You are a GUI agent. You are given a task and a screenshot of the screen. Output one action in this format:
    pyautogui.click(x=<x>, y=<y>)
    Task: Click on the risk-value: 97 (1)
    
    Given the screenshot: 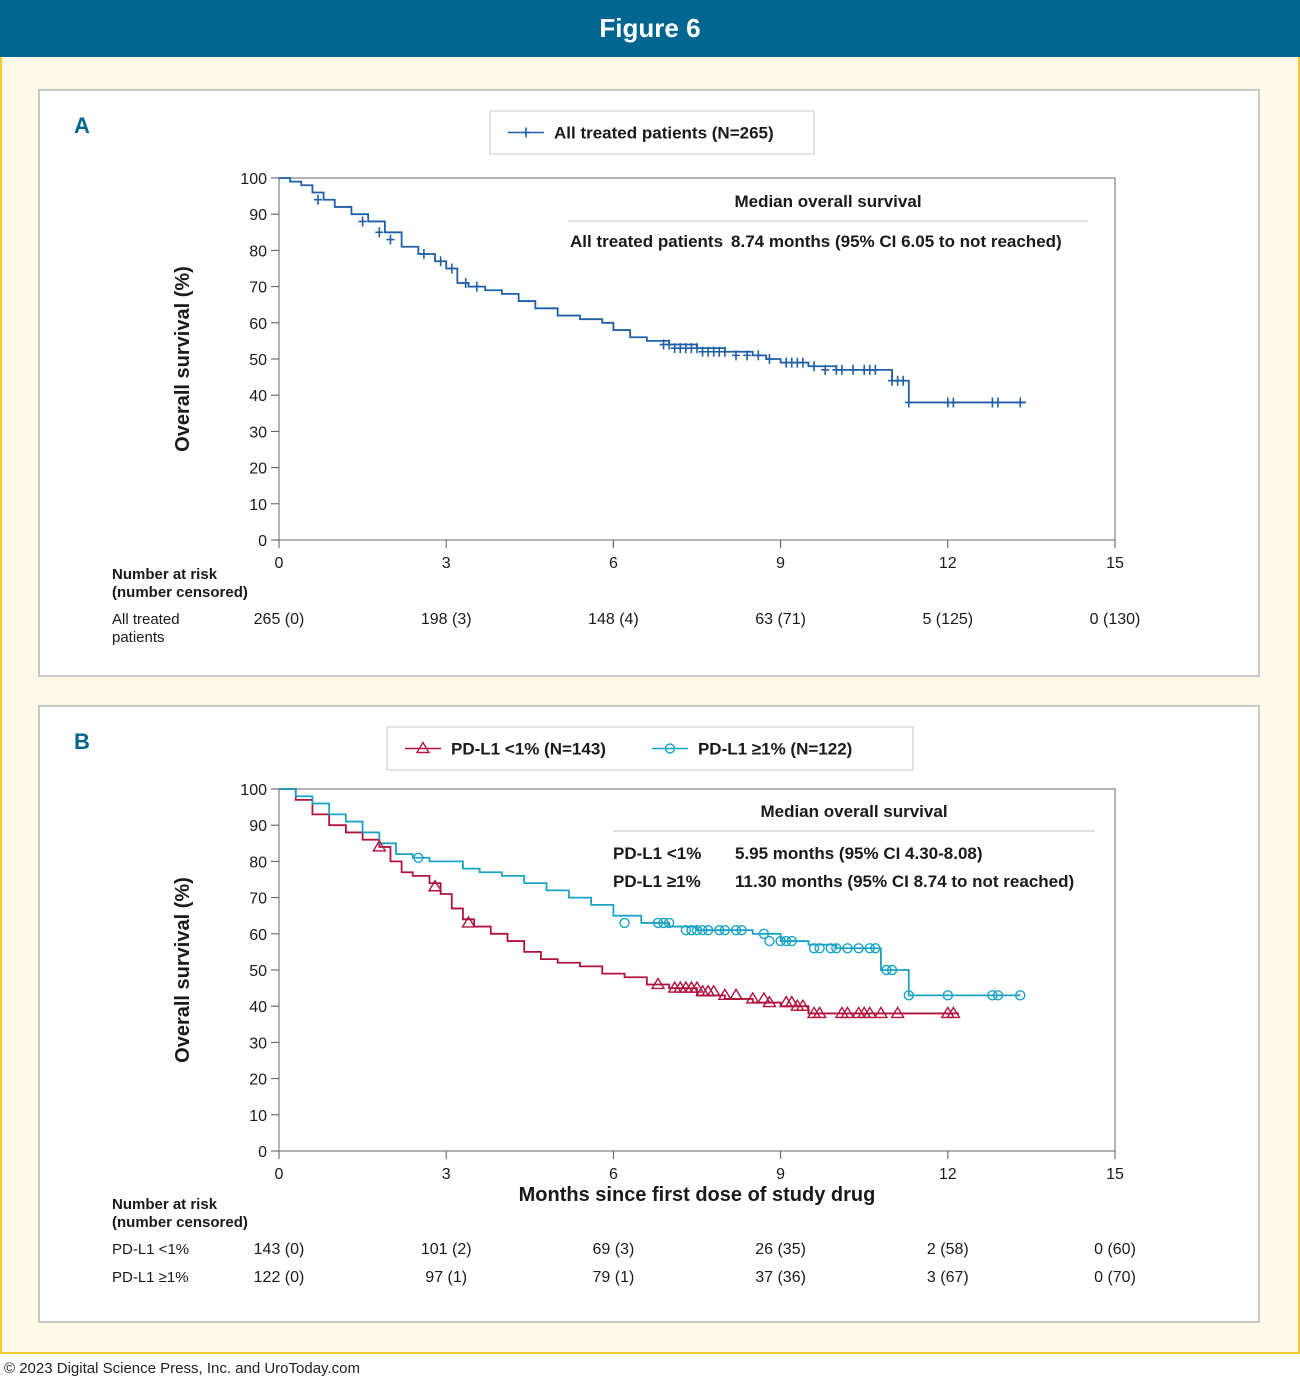 What is the action you would take?
    pyautogui.click(x=446, y=1277)
    